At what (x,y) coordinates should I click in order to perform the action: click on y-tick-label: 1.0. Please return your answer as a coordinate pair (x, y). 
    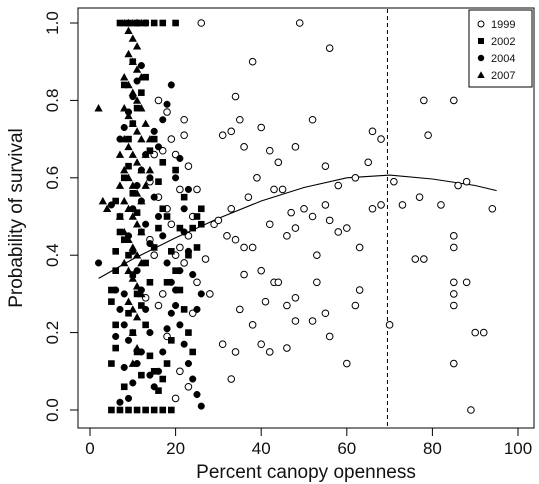
    Looking at the image, I should click on (52, 23).